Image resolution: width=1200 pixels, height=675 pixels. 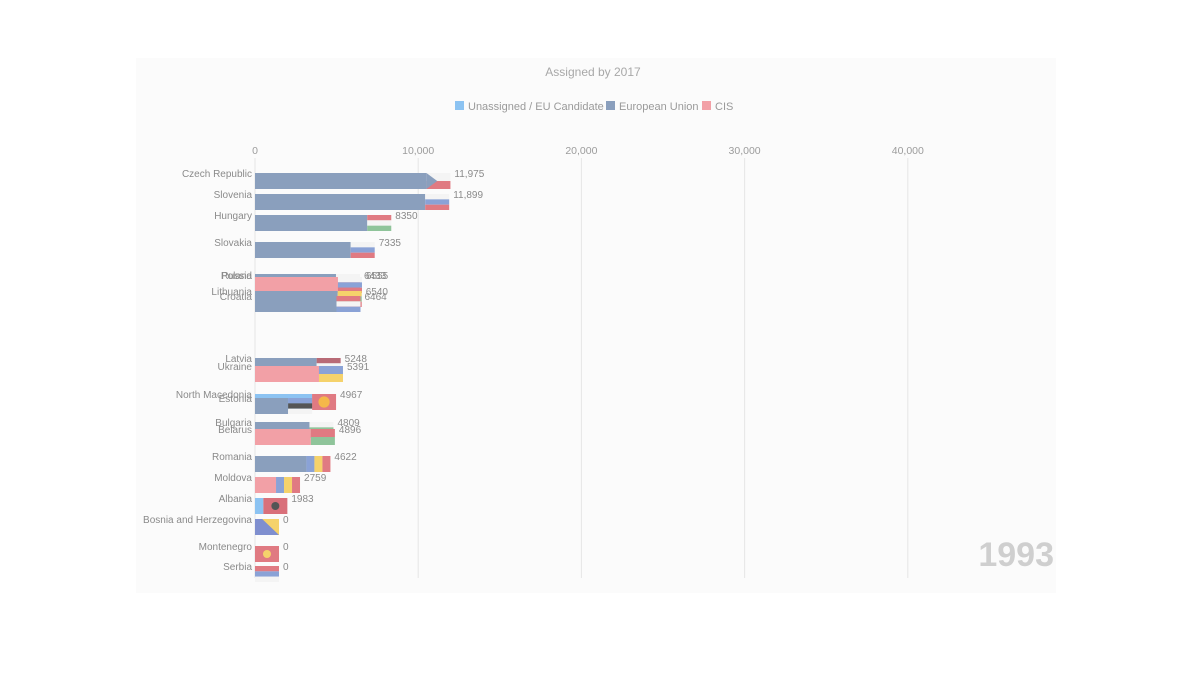 What do you see at coordinates (302, 499) in the screenshot?
I see `value-label: 1983` at bounding box center [302, 499].